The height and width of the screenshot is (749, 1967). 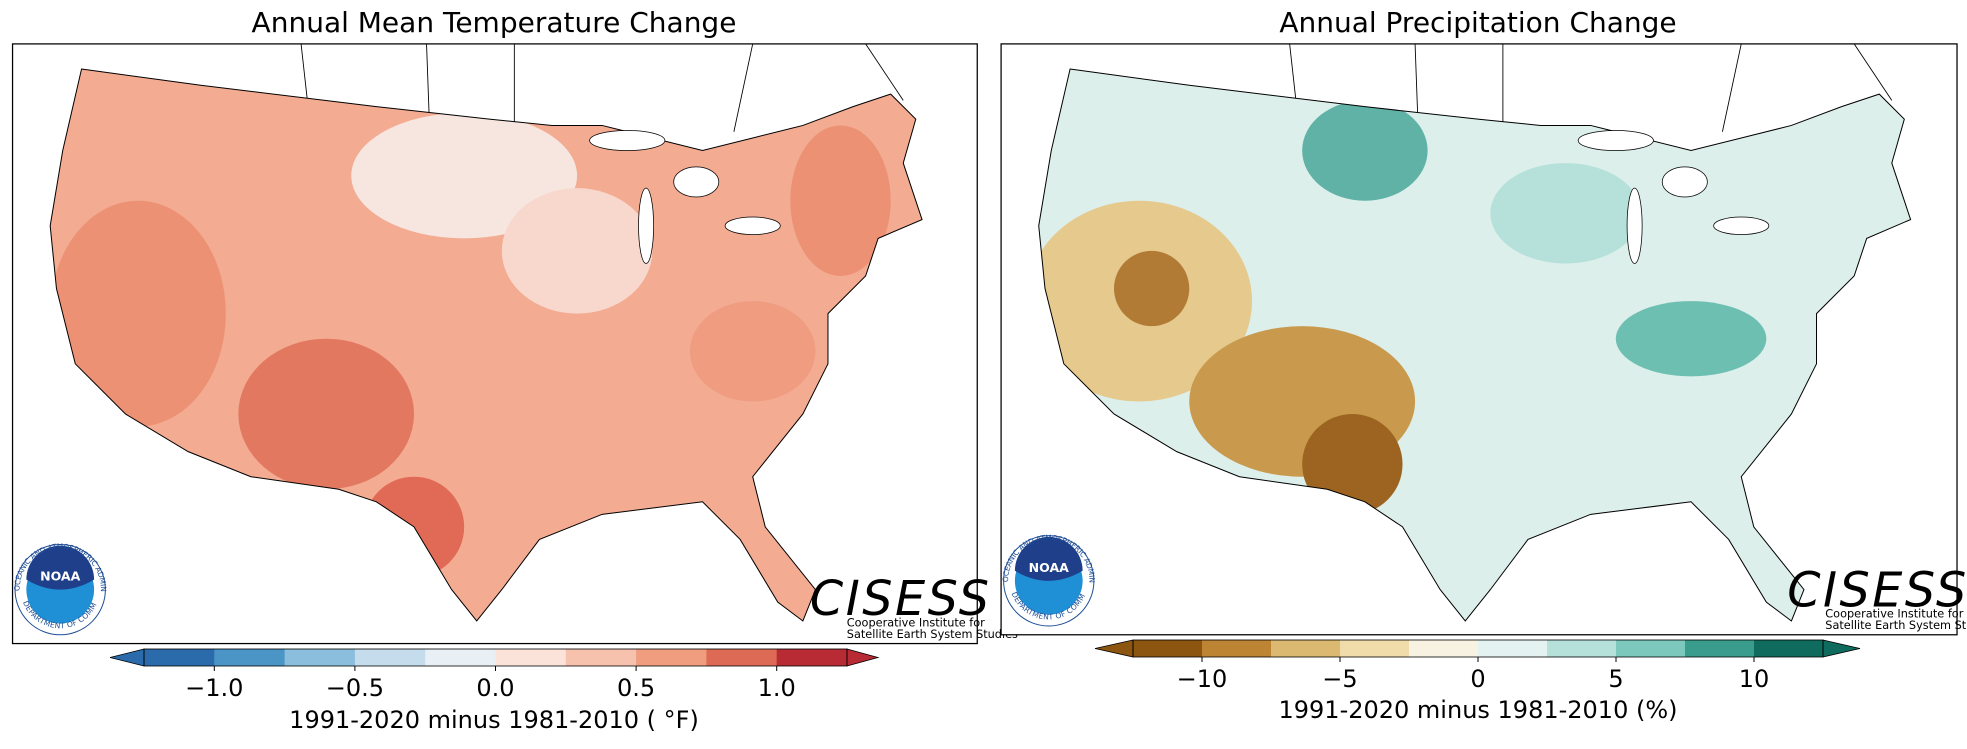 What do you see at coordinates (495, 688) in the screenshot?
I see `colorbar-tick-label: 0.0` at bounding box center [495, 688].